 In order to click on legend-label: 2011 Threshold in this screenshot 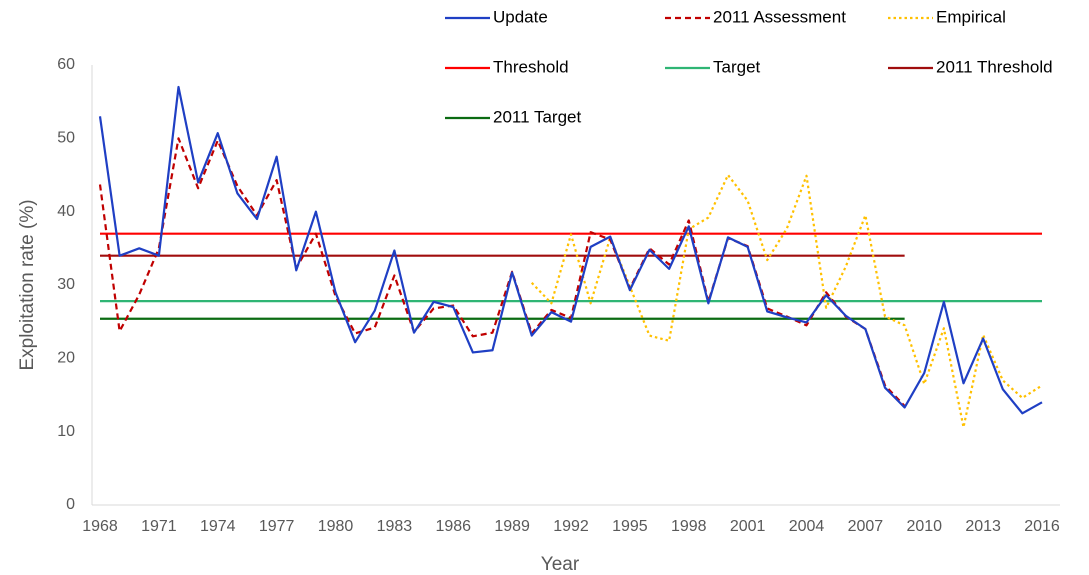, I will do `click(994, 66)`.